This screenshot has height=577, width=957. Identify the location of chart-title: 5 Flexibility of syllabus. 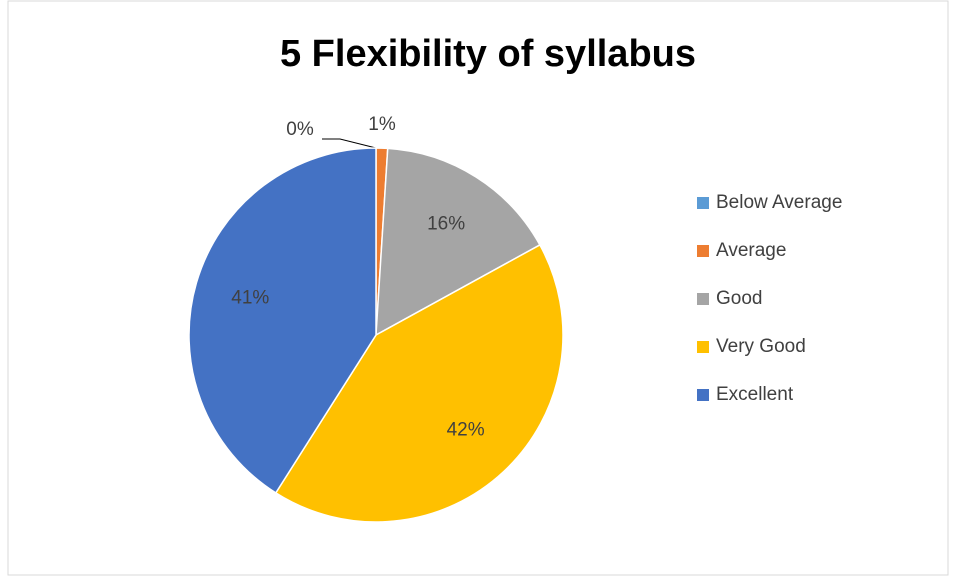
(488, 54).